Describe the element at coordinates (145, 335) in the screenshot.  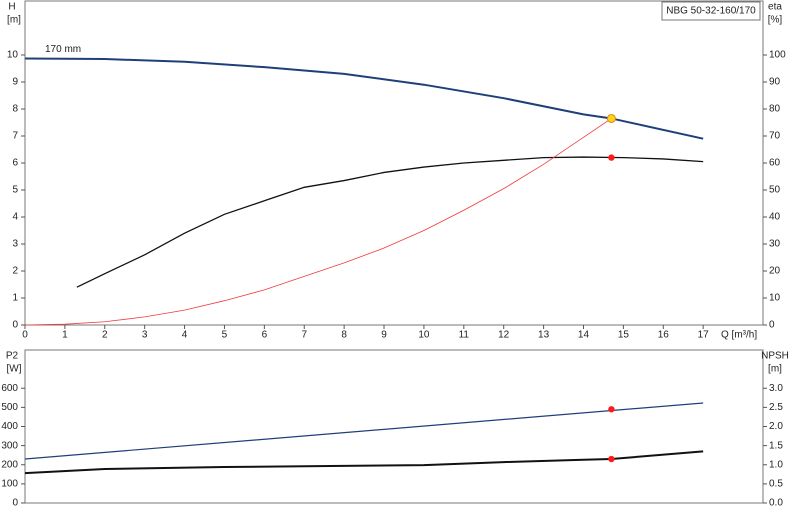
I see `x-tick-label: 3` at that location.